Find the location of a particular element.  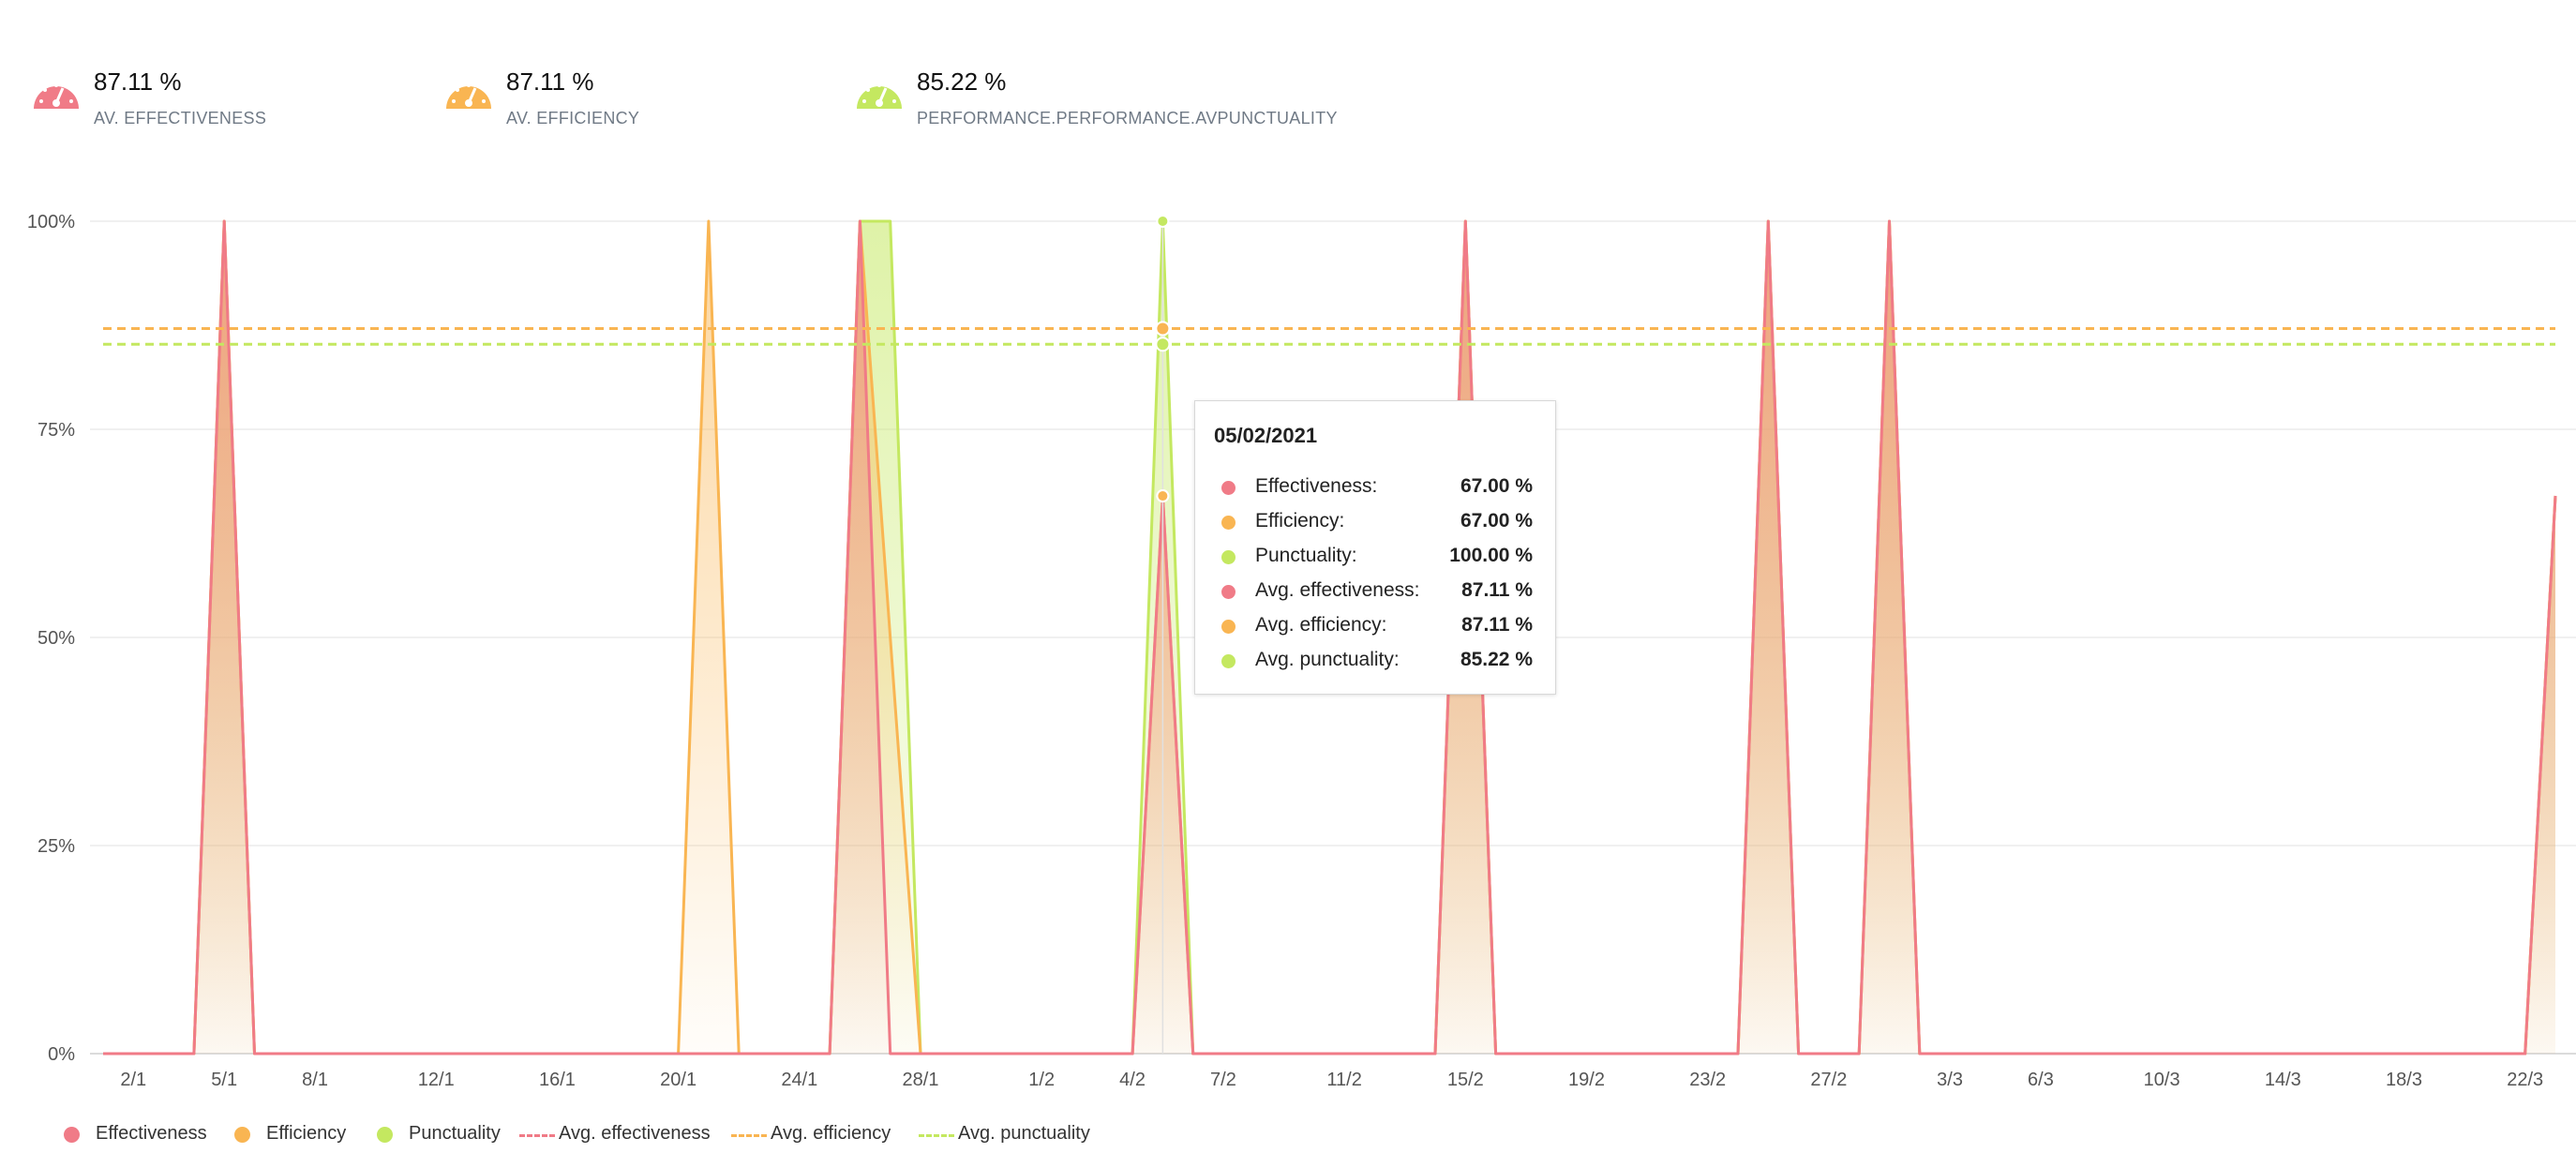

kpi-label: AV. EFFICIENCY is located at coordinates (573, 118).